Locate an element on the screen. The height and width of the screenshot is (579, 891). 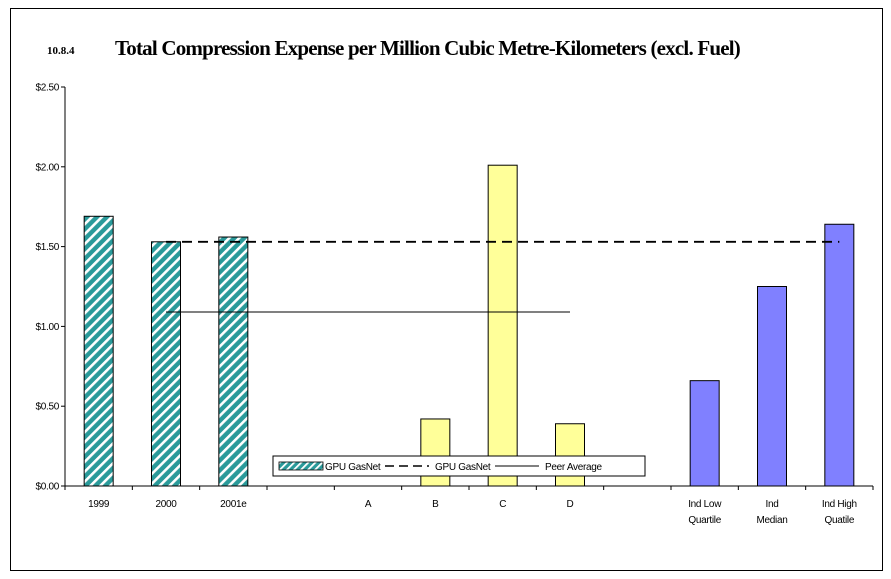
x-tick-label: 2001e is located at coordinates (233, 504).